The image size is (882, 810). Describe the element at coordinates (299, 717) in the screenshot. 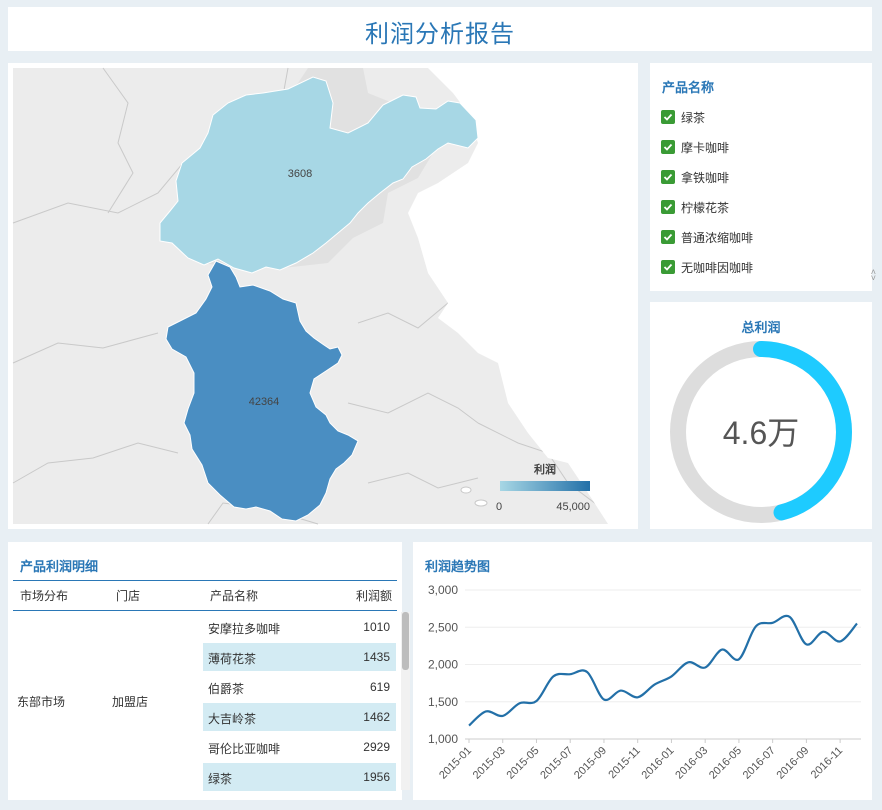

I see `table-row: 大吉岭茶 1462` at that location.